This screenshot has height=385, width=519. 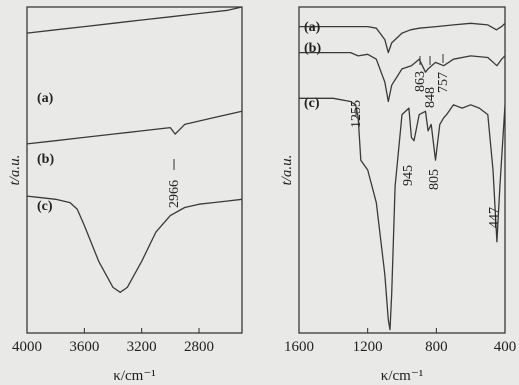 I want to click on right-series-2-line, so click(x=402, y=77).